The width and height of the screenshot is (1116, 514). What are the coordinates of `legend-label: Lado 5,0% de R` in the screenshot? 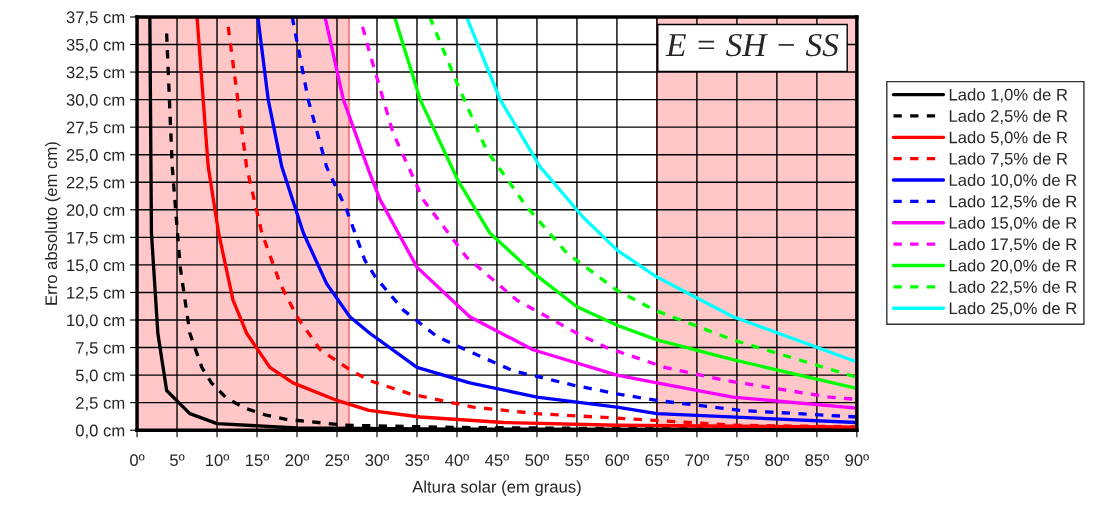 It's located at (1008, 138).